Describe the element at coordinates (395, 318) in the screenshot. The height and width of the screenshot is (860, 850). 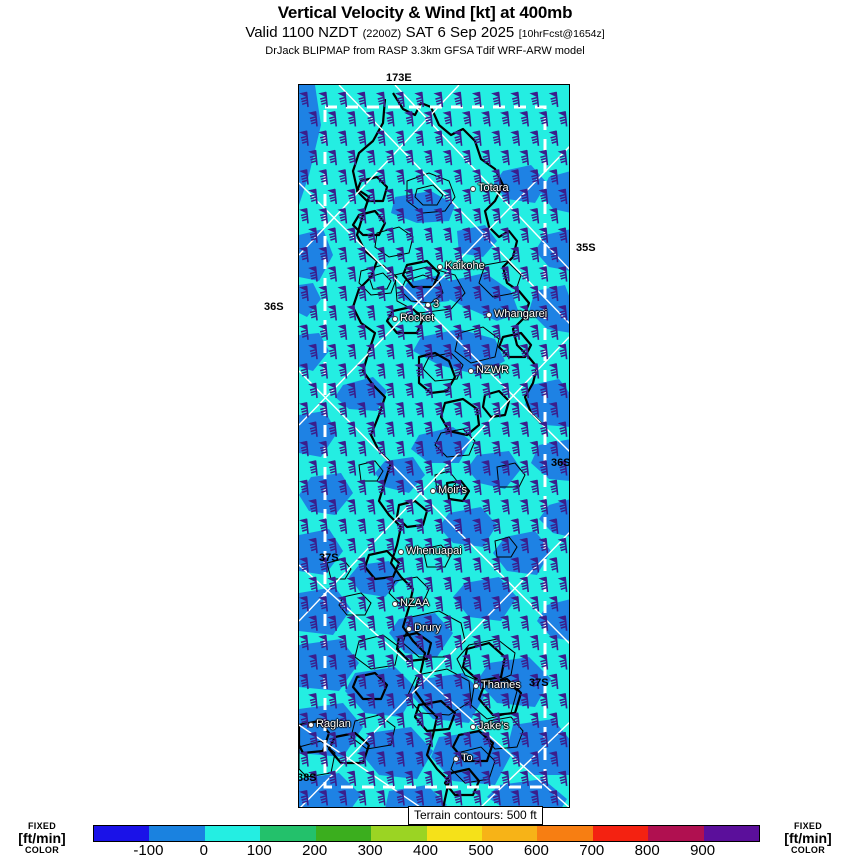
I see `station-dot-icon` at that location.